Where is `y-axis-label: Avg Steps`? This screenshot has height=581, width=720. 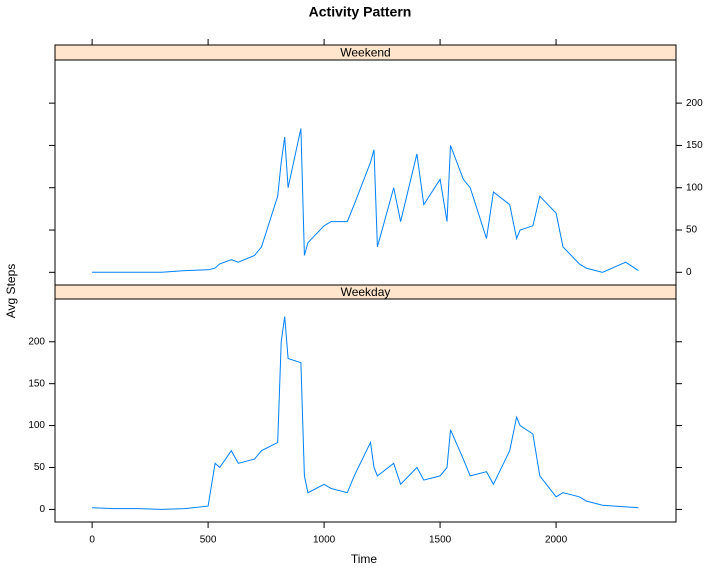
y-axis-label: Avg Steps is located at coordinates (11, 291).